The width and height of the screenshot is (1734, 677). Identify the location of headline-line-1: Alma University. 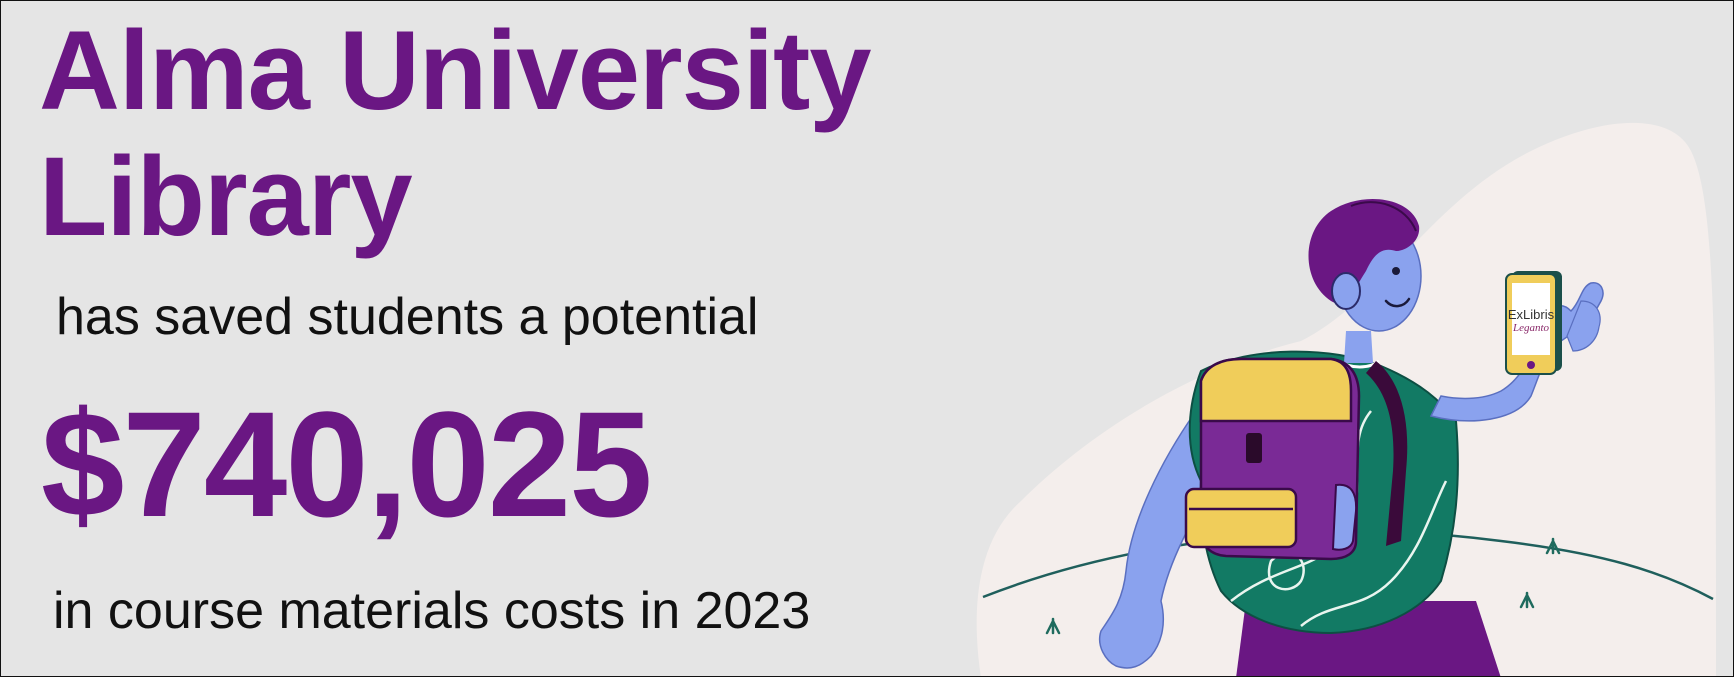
(455, 70).